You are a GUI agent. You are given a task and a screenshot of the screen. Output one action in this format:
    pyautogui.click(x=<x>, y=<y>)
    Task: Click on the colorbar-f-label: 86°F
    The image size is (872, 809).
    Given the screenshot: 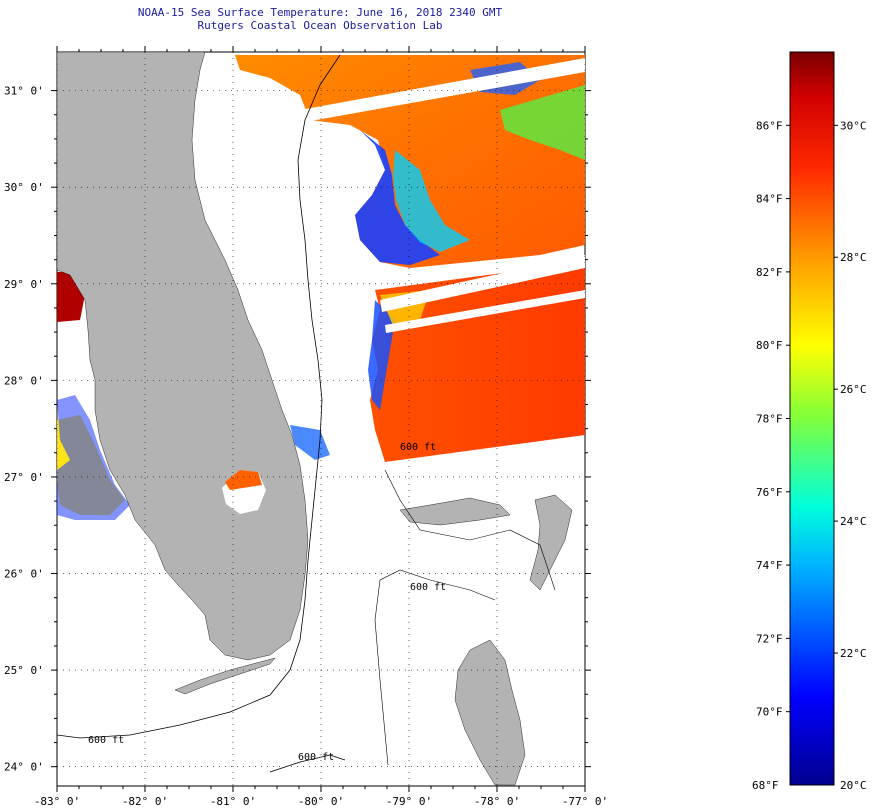 What is the action you would take?
    pyautogui.click(x=769, y=125)
    